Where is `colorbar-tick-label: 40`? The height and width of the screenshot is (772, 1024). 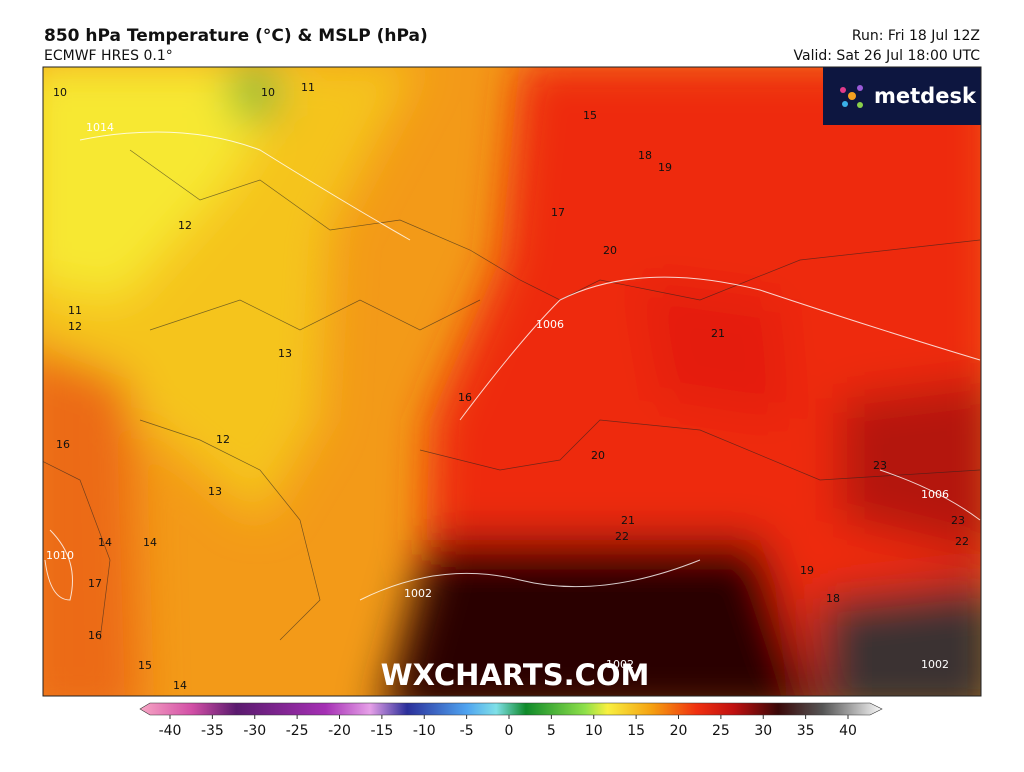
colorbar-tick-label: 40 is located at coordinates (848, 731).